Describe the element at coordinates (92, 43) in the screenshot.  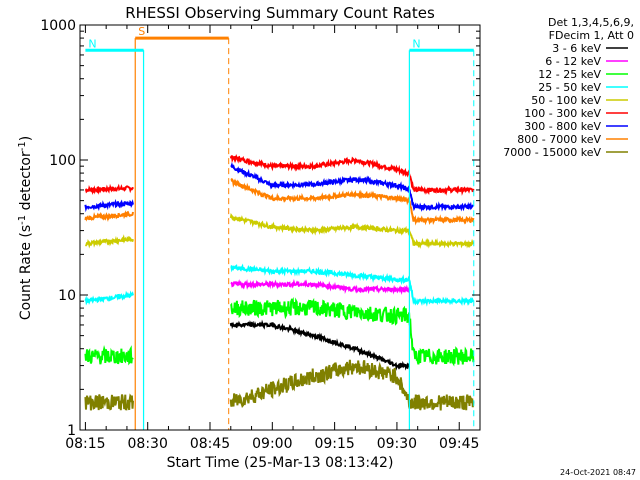
I see `flag-label-1: N` at that location.